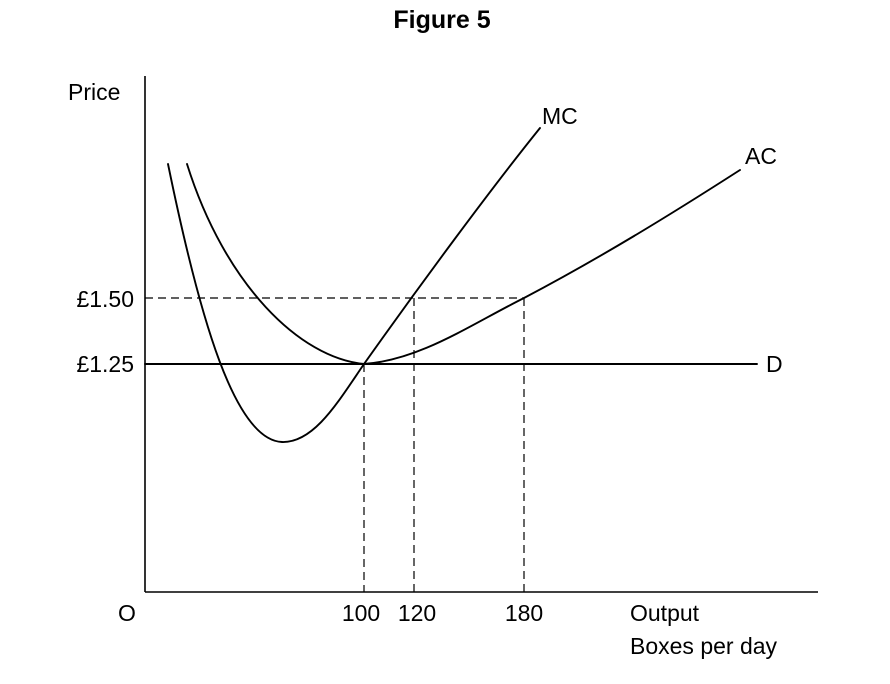 This screenshot has height=684, width=890. What do you see at coordinates (441, 20) in the screenshot?
I see `figure-title: Figure 5` at bounding box center [441, 20].